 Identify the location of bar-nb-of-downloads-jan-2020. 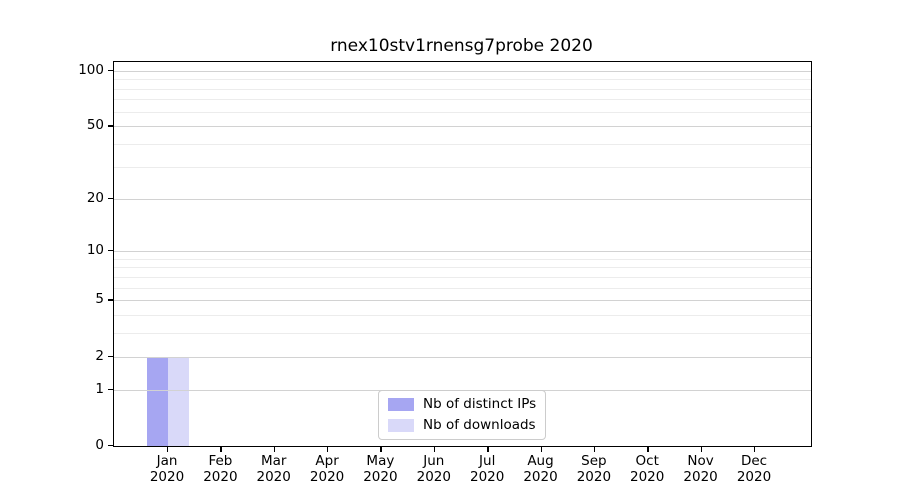
(178, 401).